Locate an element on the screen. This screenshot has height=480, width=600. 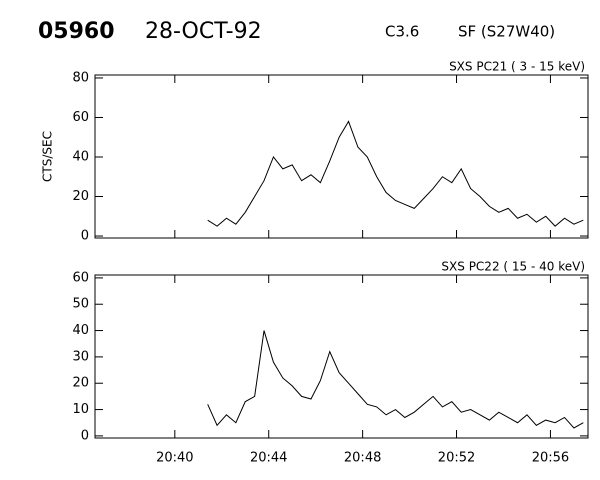
panel-title: SXS PC22 ( 15 - 40 keV) is located at coordinates (513, 267).